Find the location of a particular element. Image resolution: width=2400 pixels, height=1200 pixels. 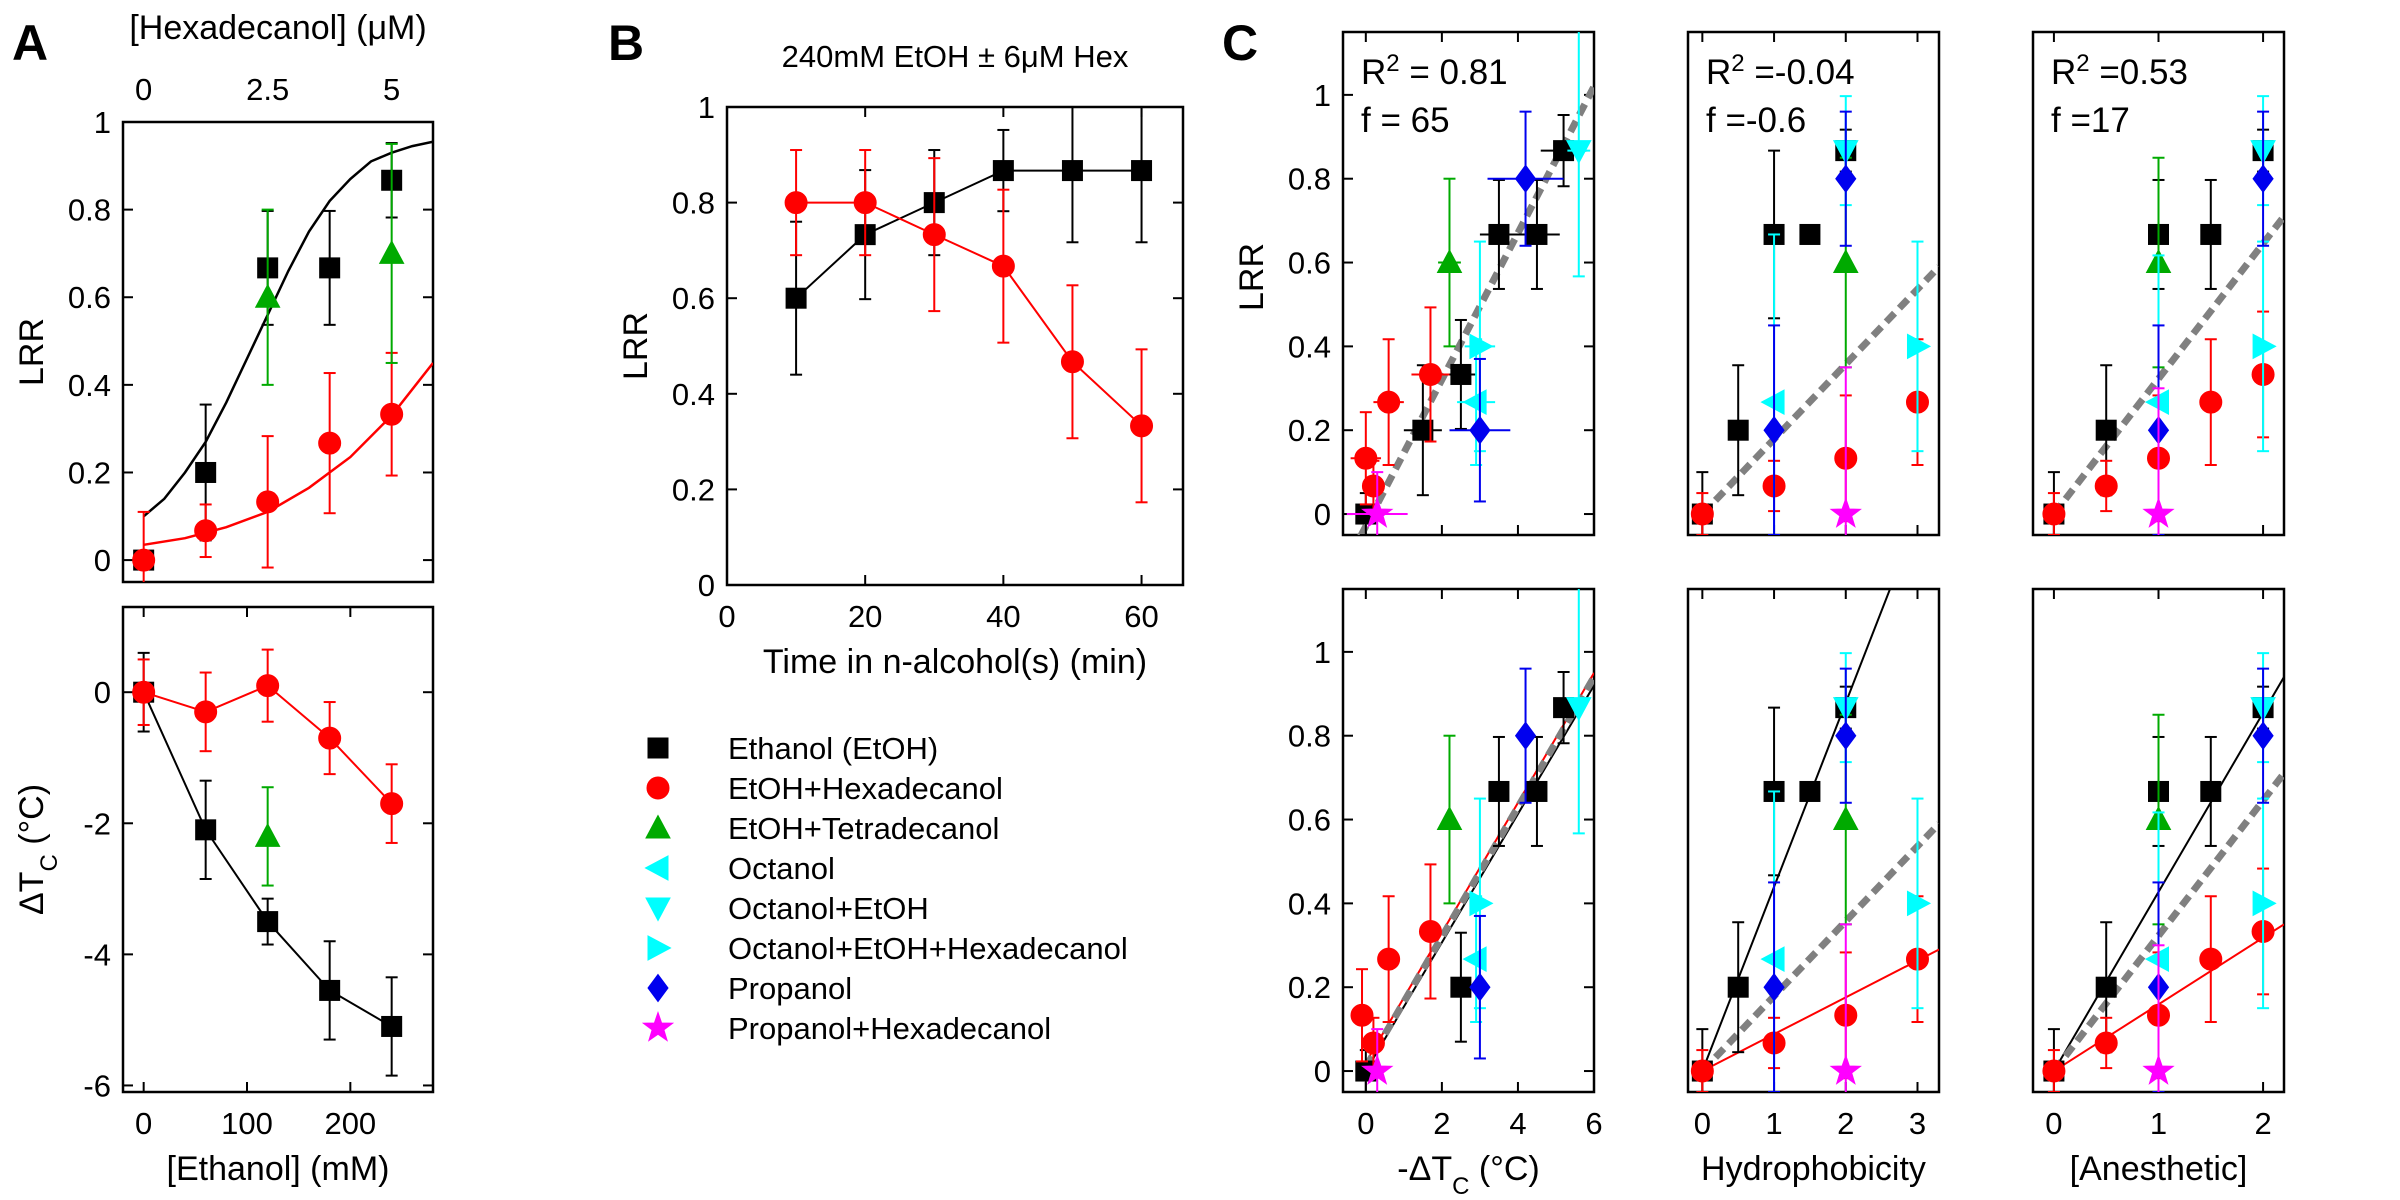

x-tick-label: 100 is located at coordinates (247, 1123).